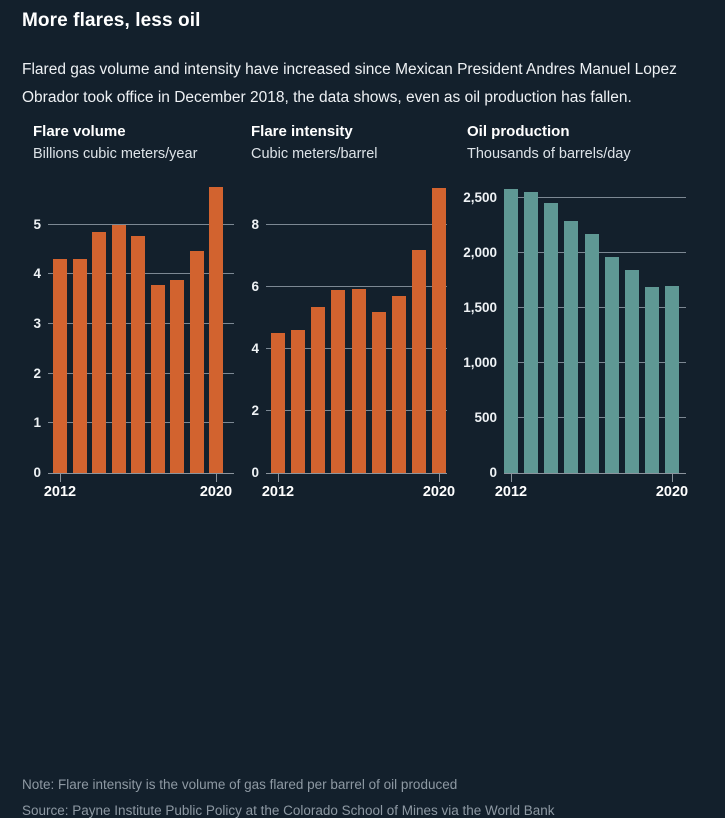 This screenshot has height=818, width=725. What do you see at coordinates (79, 131) in the screenshot?
I see `chart-title: Flare volume` at bounding box center [79, 131].